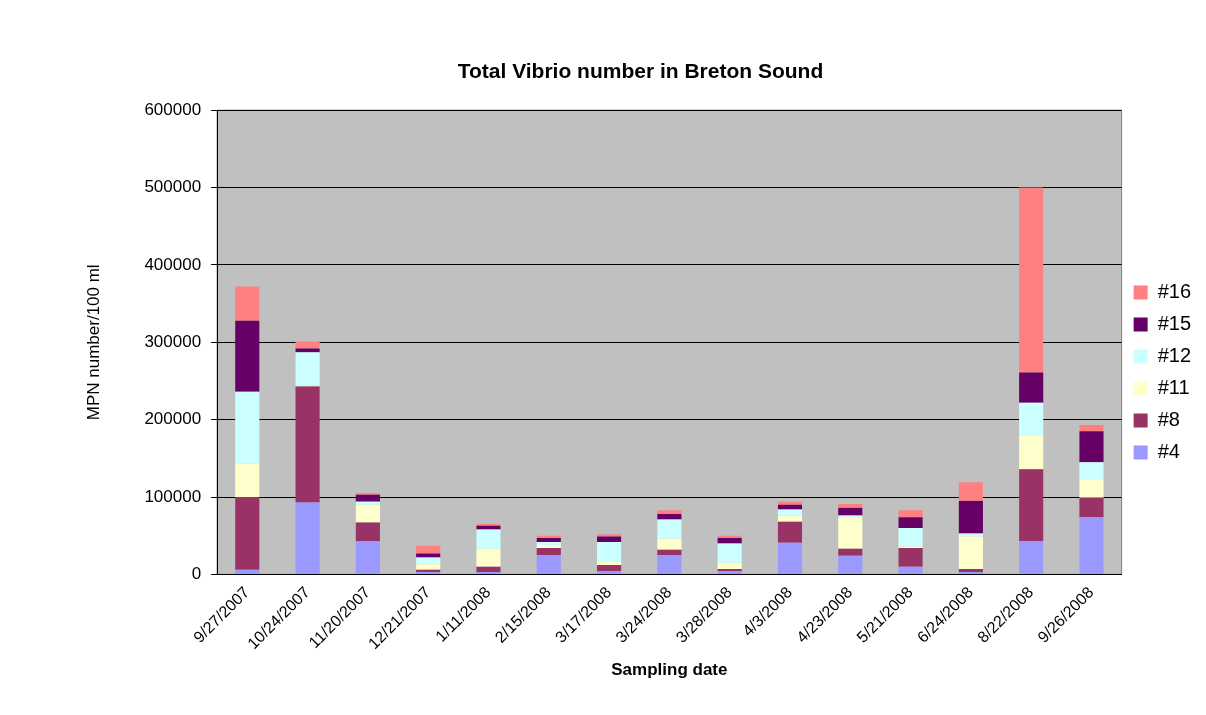  I want to click on y-tick-label: 100000, so click(173, 496).